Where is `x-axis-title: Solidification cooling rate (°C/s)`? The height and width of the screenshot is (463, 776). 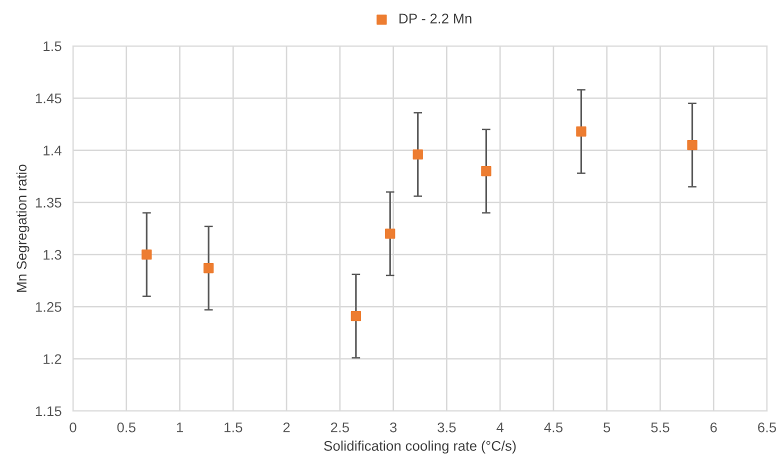
x-axis-title: Solidification cooling rate (°C/s) is located at coordinates (420, 447).